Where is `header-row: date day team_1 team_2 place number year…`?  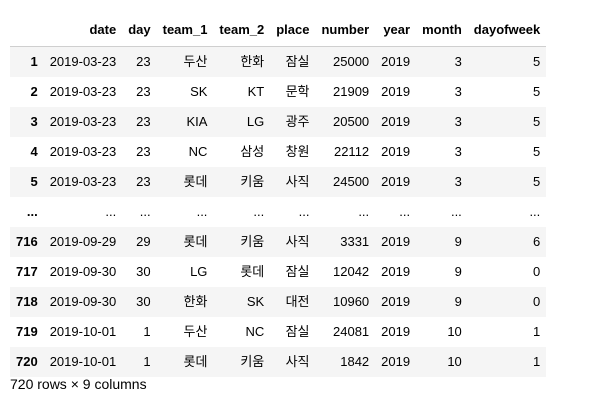 header-row: date day team_1 team_2 place number year… is located at coordinates (278, 30).